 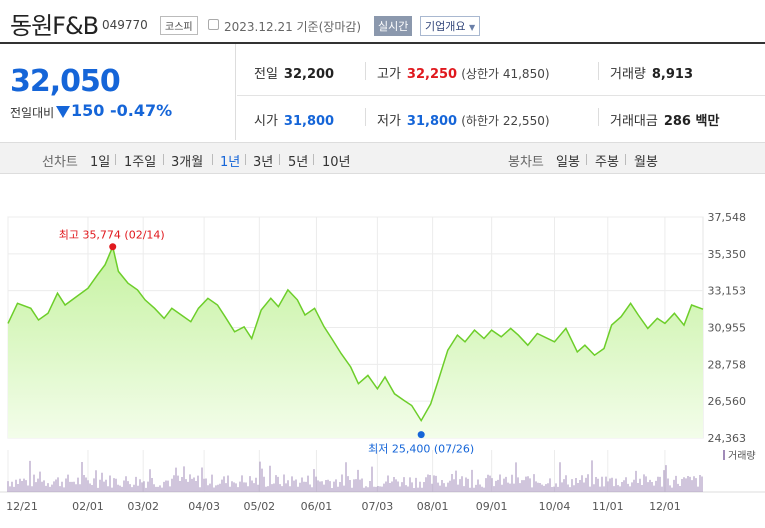 What do you see at coordinates (179, 25) in the screenshot?
I see `market-badge: 코스피` at bounding box center [179, 25].